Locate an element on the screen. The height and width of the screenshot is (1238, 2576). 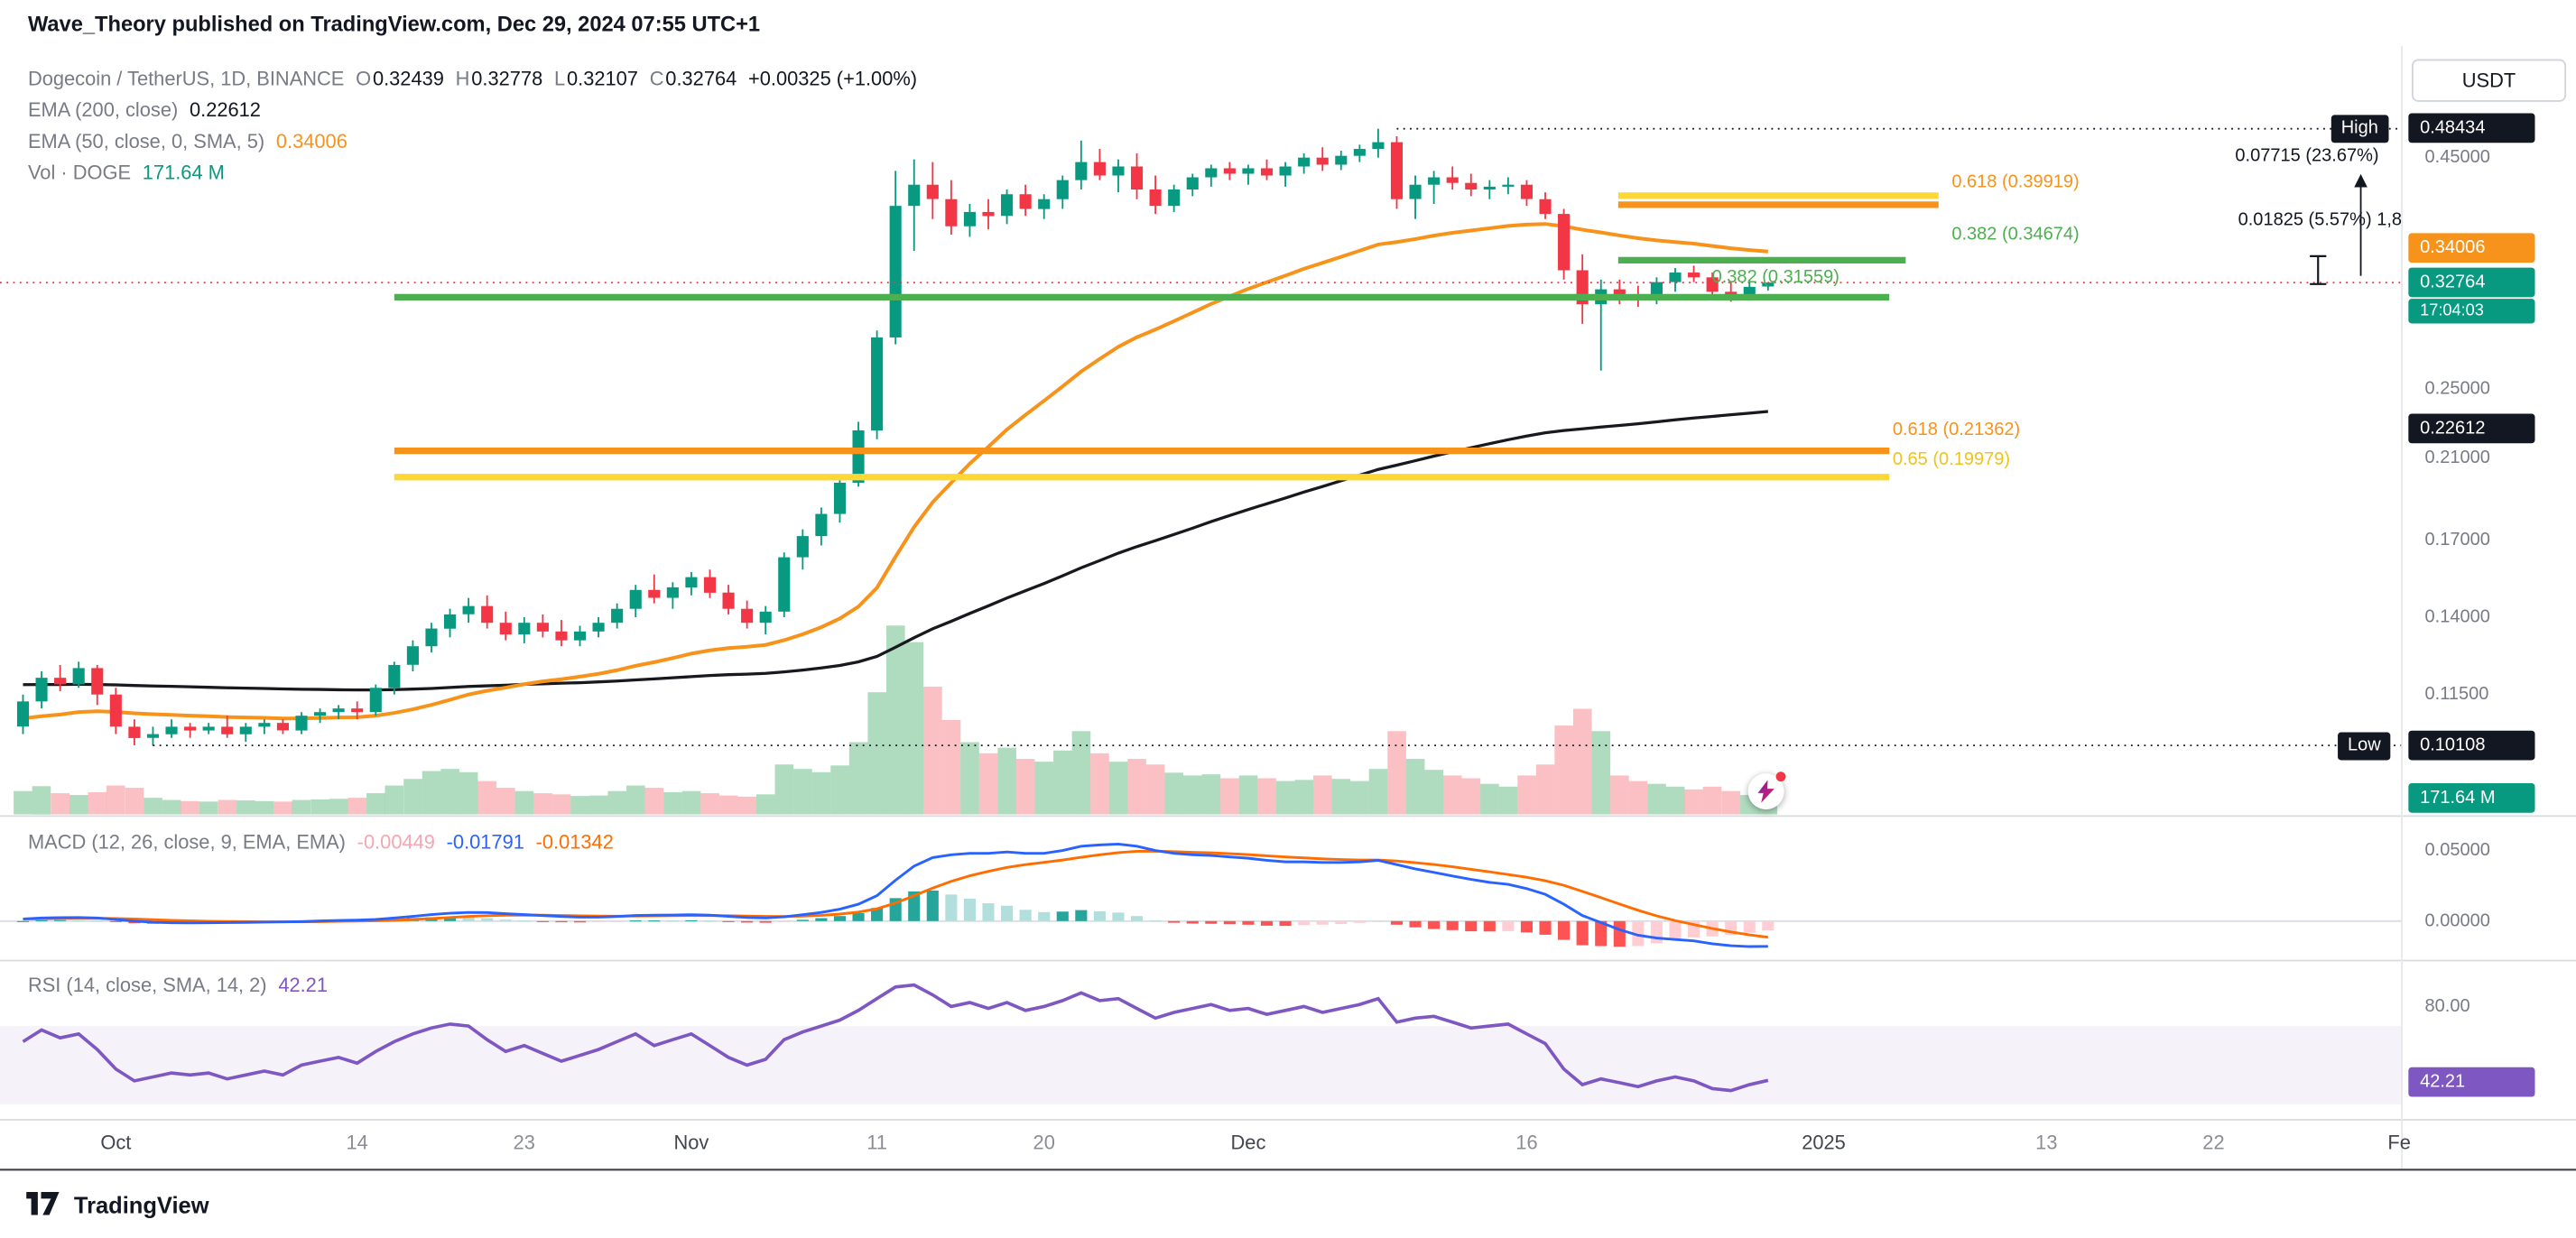
time-axis-label: 11 is located at coordinates (876, 1143).